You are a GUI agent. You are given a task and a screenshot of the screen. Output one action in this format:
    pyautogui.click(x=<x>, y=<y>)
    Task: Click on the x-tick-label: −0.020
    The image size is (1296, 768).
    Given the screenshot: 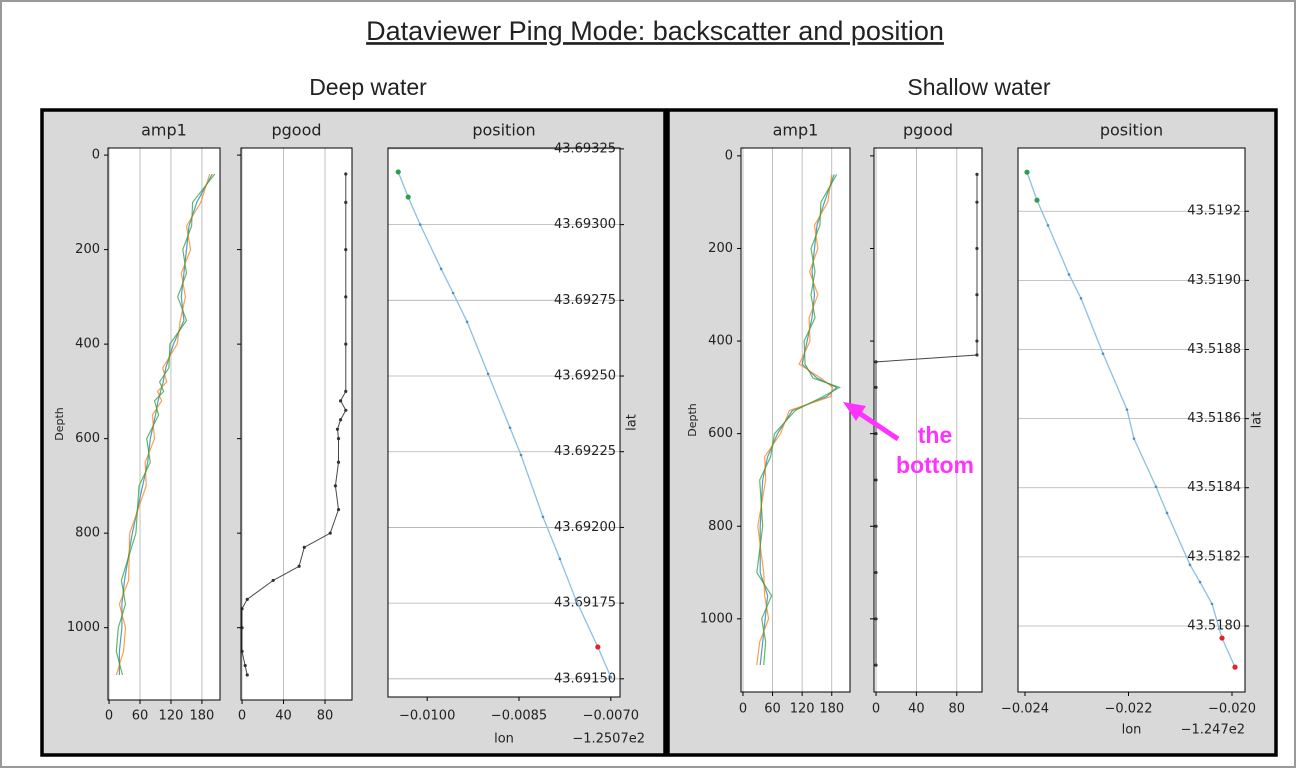 What is the action you would take?
    pyautogui.click(x=1232, y=709)
    